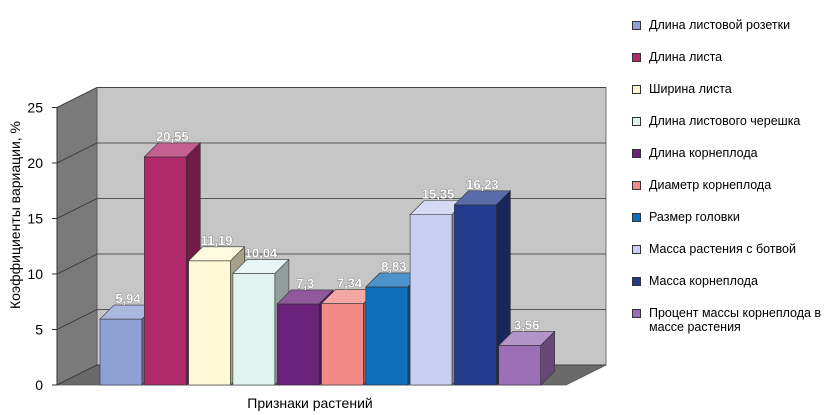 This screenshot has width=840, height=415. I want to click on data-label: 11,19, so click(217, 240).